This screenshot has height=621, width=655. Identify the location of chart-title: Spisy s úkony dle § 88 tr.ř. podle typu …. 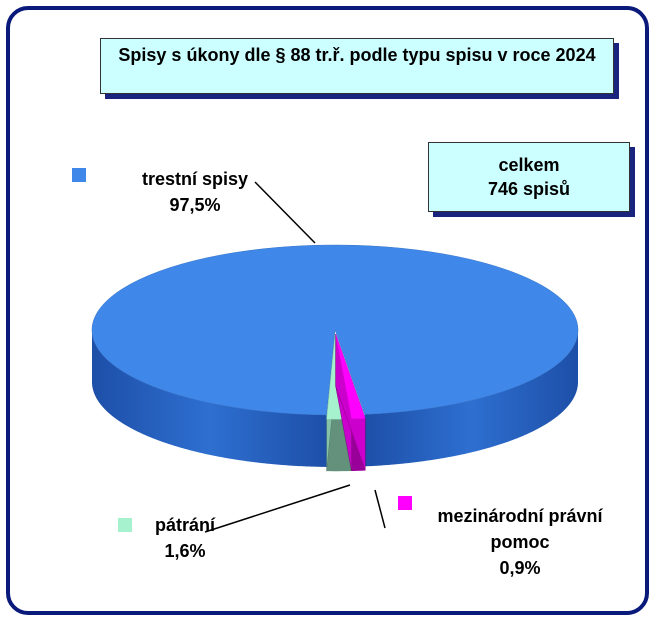
(357, 66).